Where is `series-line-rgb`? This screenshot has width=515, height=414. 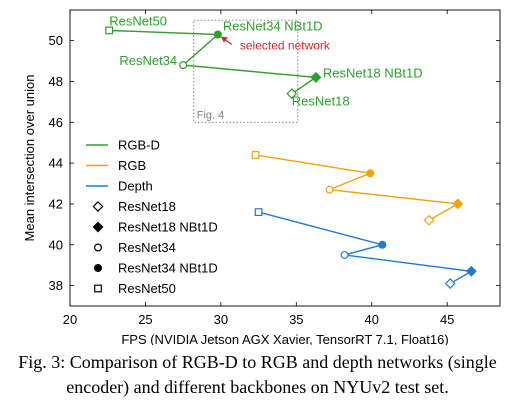 series-line-rgb is located at coordinates (357, 187).